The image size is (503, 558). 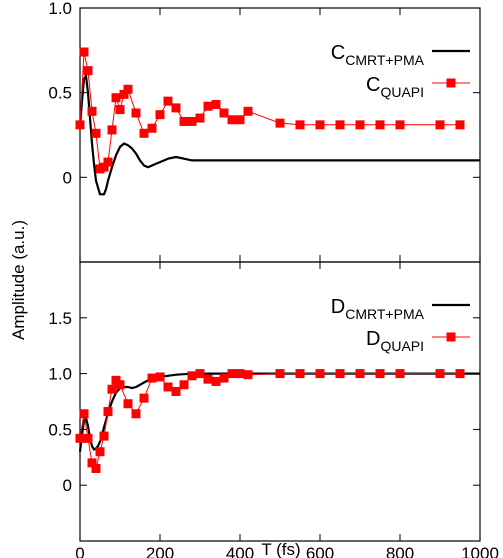 I want to click on legend-label: CCMRT+PMA, so click(x=378, y=55).